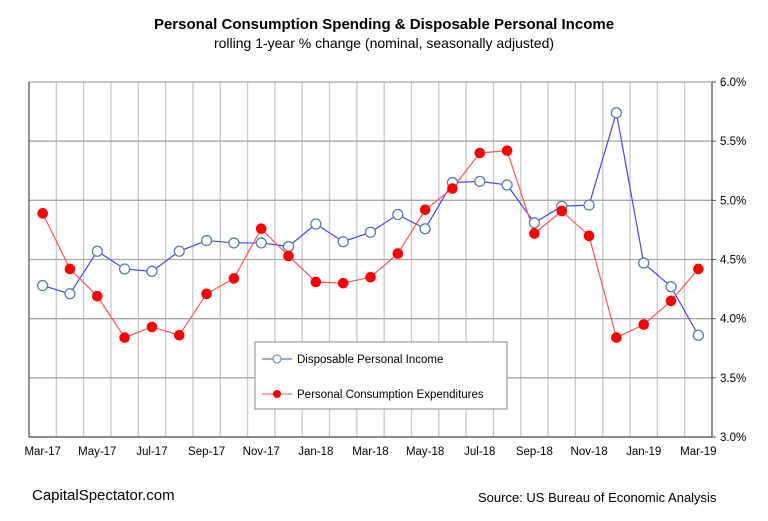 This screenshot has width=768, height=521. What do you see at coordinates (381, 375) in the screenshot?
I see `legend-box` at bounding box center [381, 375].